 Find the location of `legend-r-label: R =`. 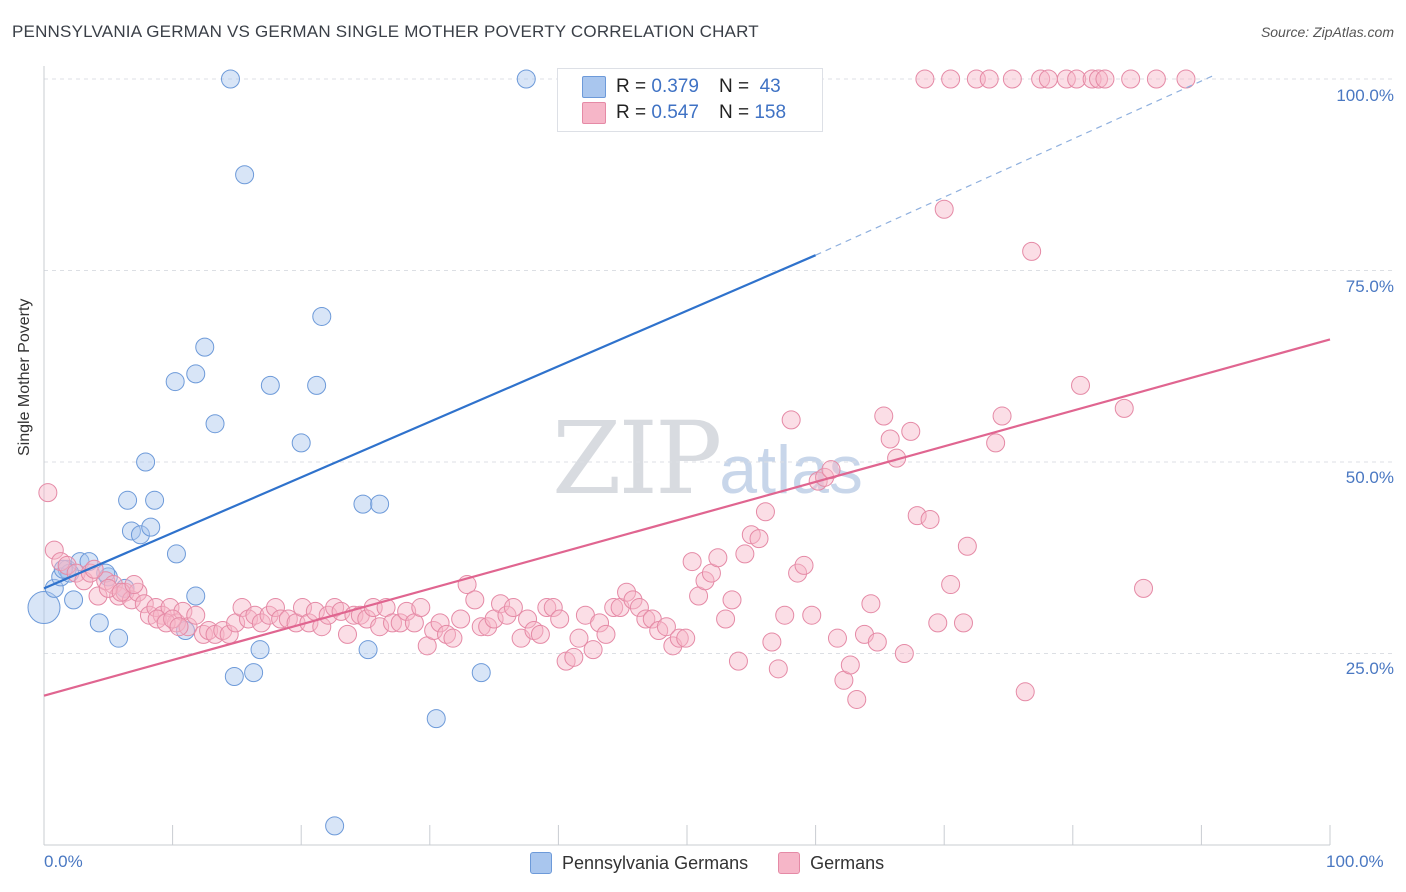

legend-r-label: R = is located at coordinates (631, 86).